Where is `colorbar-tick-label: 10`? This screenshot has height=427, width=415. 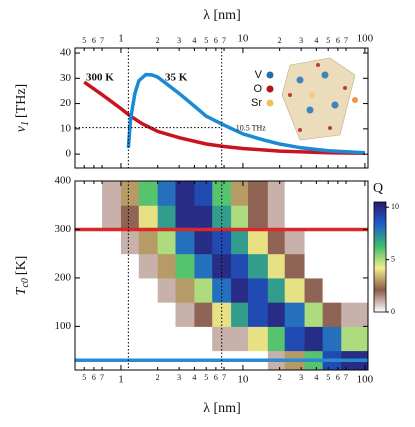
colorbar-tick-label: 10 is located at coordinates (395, 206).